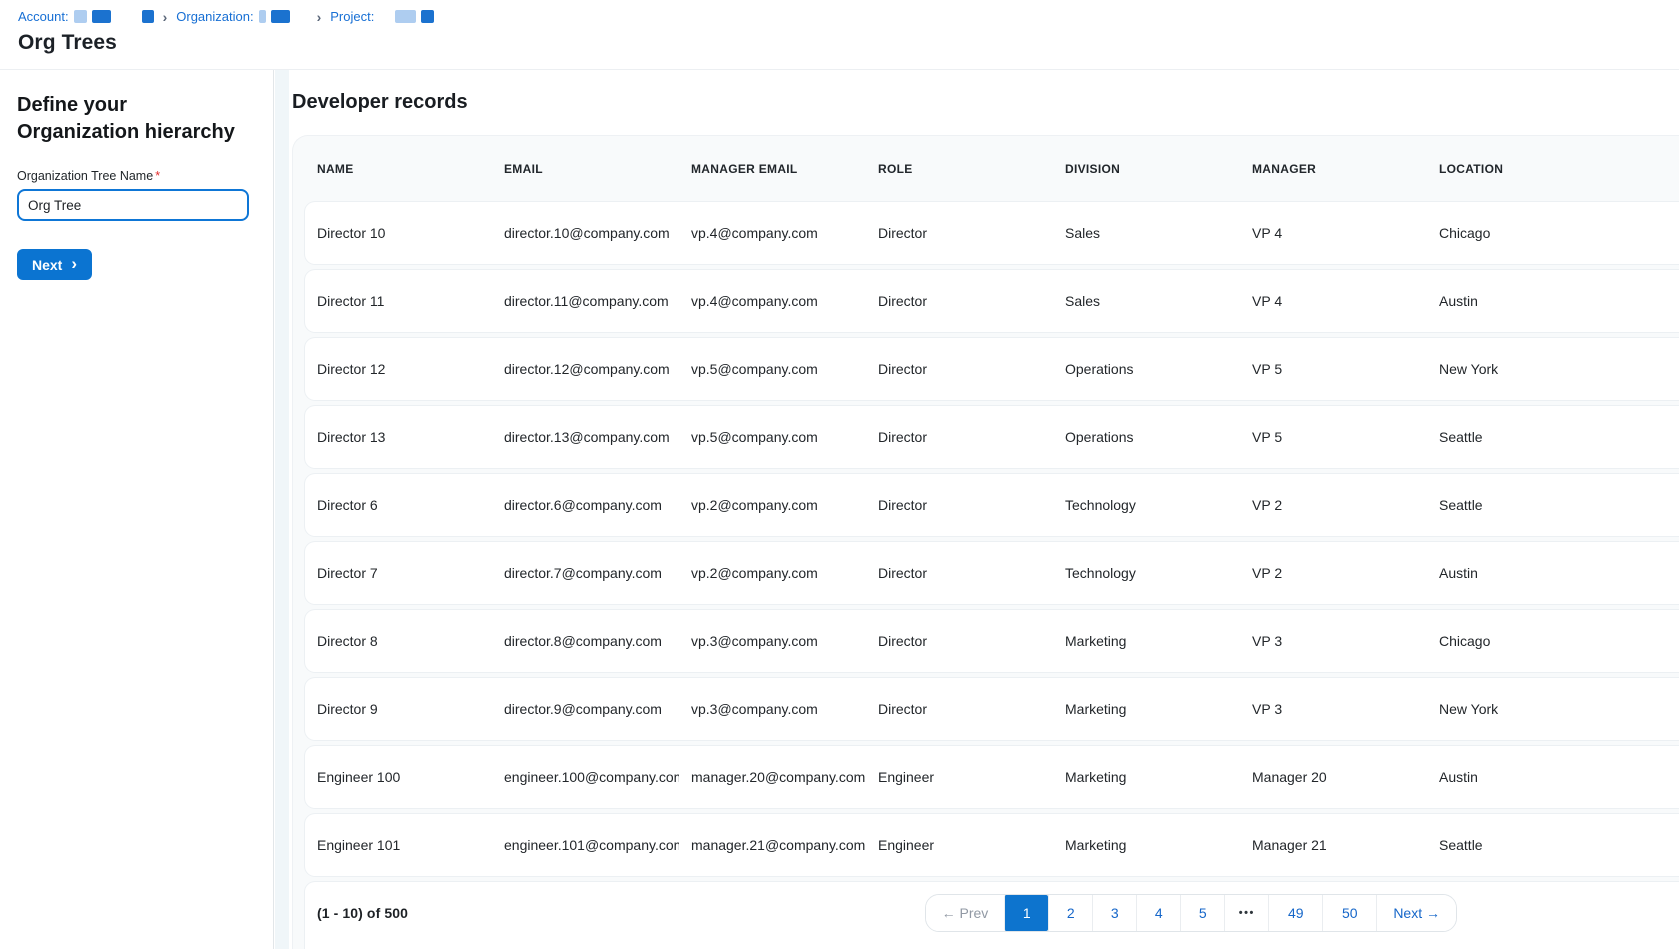 This screenshot has width=1679, height=949. What do you see at coordinates (362, 913) in the screenshot?
I see `pagination-range-text: (1 - 10) of 500` at bounding box center [362, 913].